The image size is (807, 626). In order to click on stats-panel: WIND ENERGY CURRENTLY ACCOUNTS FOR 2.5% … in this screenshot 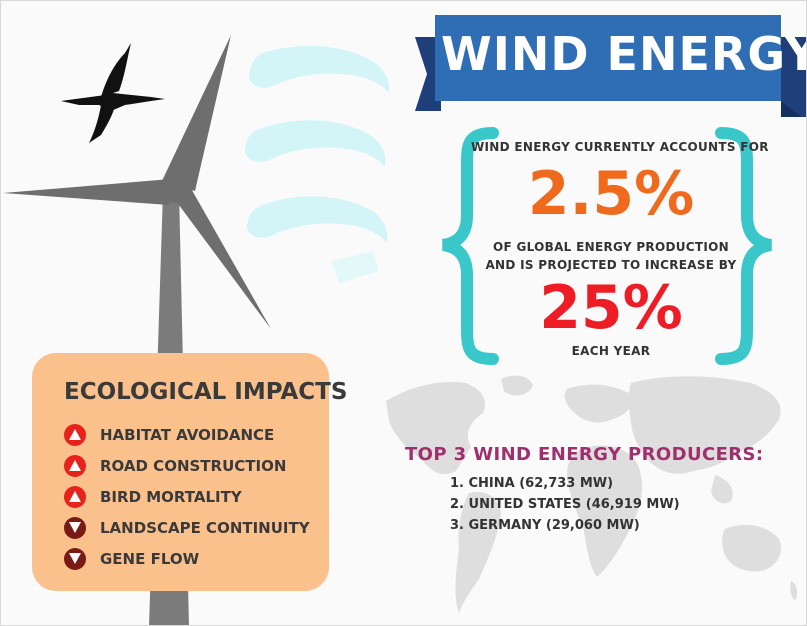, I will do `click(620, 246)`.